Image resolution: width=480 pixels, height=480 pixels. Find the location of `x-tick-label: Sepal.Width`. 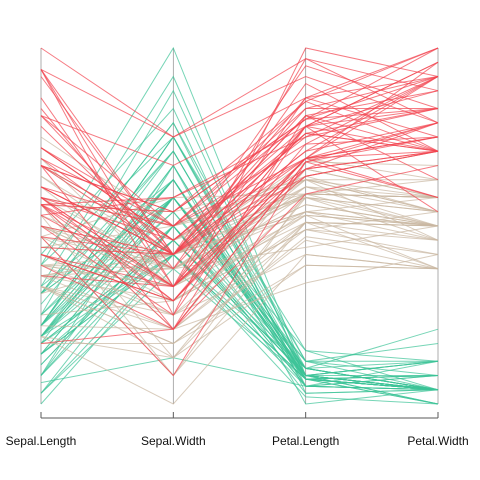

x-tick-label: Sepal.Width is located at coordinates (173, 441).